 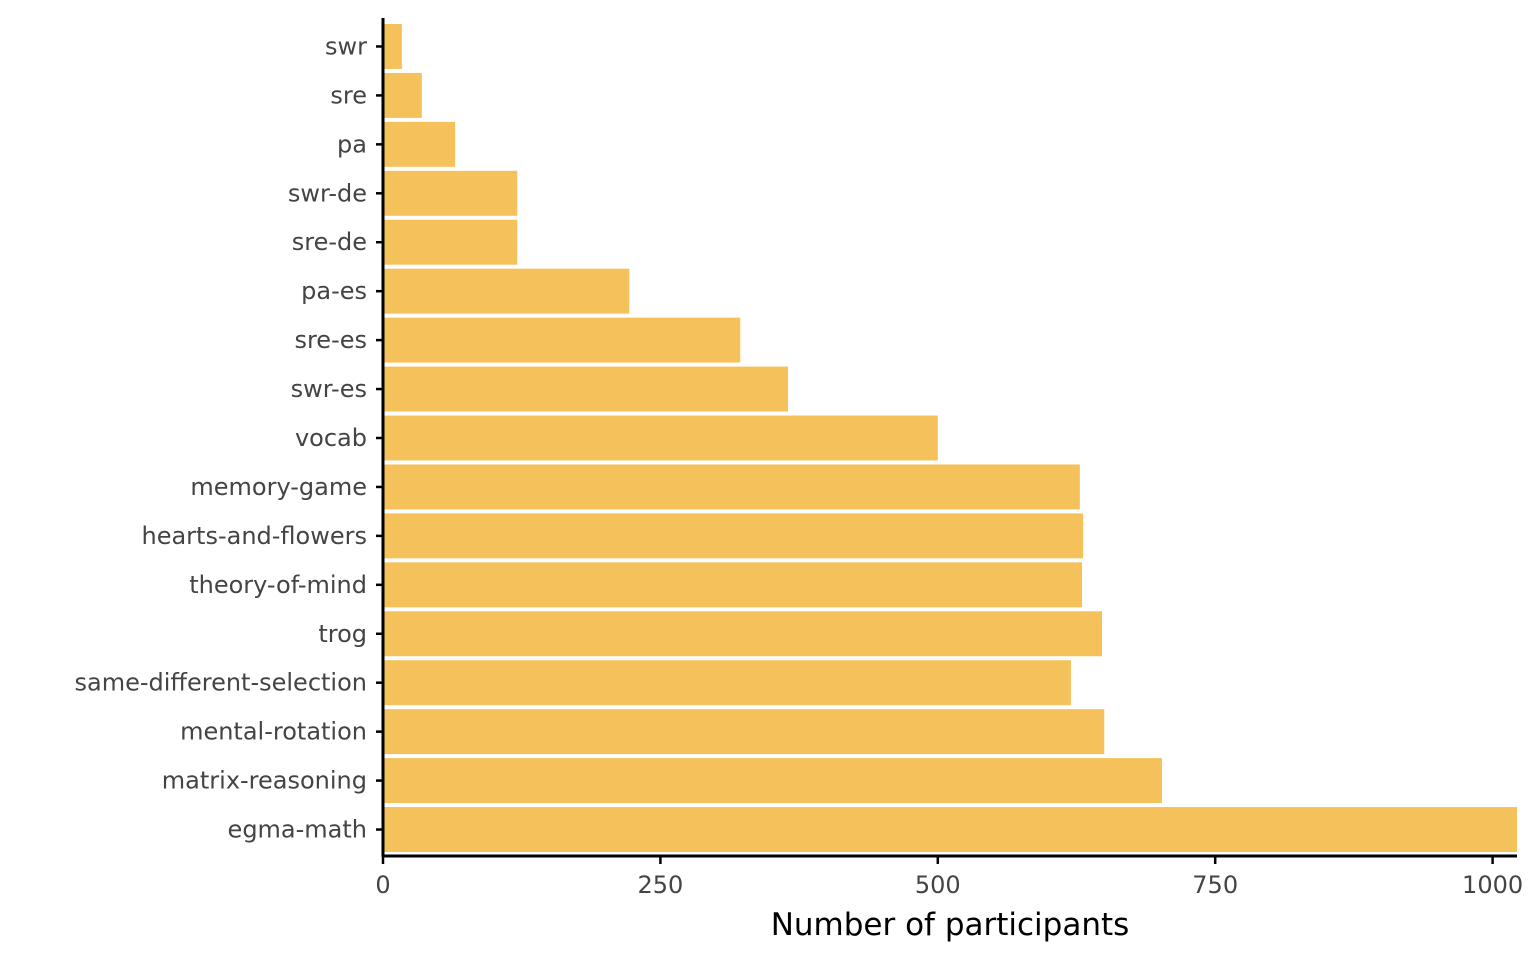 What do you see at coordinates (660, 885) in the screenshot?
I see `x-tick-label: 250` at bounding box center [660, 885].